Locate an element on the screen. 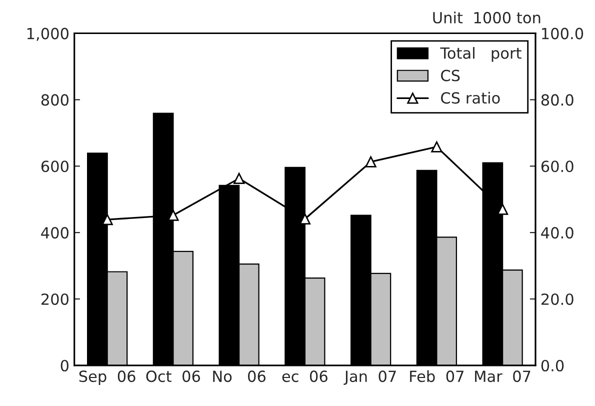  y2-tick-label: 60.0 is located at coordinates (557, 166).